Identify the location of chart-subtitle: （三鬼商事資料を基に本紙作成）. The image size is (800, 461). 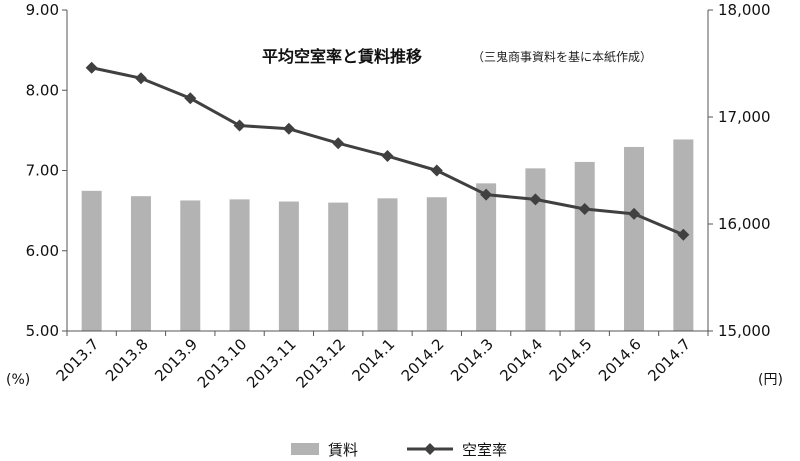
(562, 56).